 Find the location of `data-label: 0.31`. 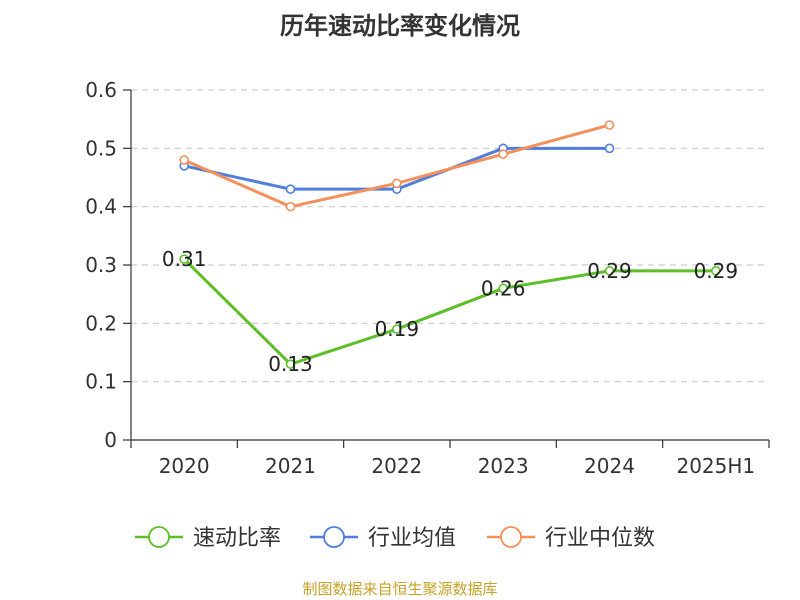

data-label: 0.31 is located at coordinates (184, 259).